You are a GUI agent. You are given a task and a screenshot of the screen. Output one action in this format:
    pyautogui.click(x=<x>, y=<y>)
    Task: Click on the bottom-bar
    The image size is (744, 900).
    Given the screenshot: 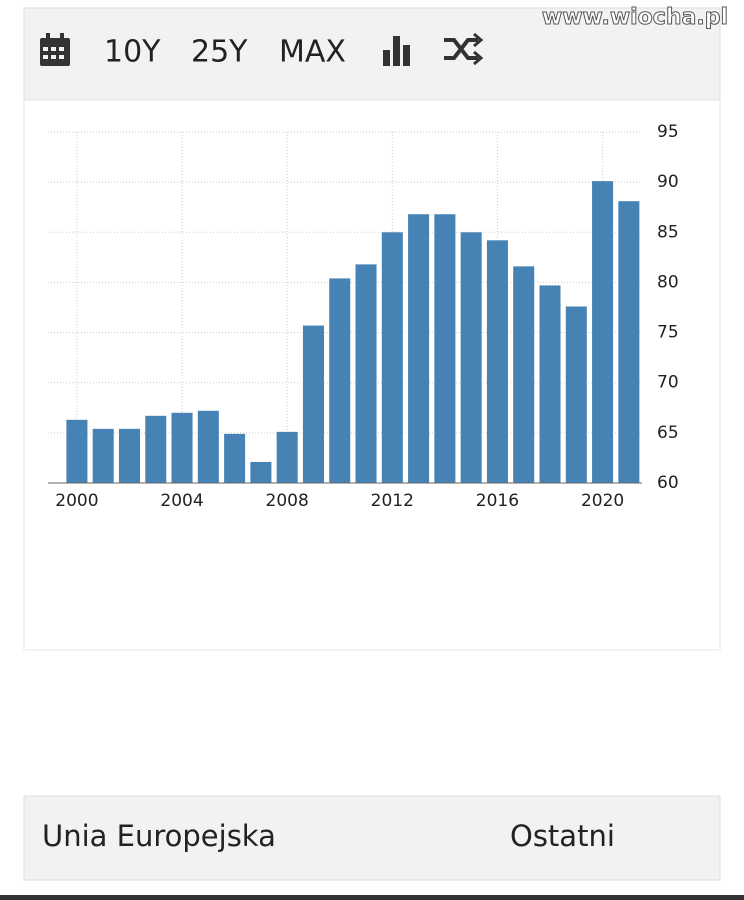 What is the action you would take?
    pyautogui.click(x=372, y=897)
    